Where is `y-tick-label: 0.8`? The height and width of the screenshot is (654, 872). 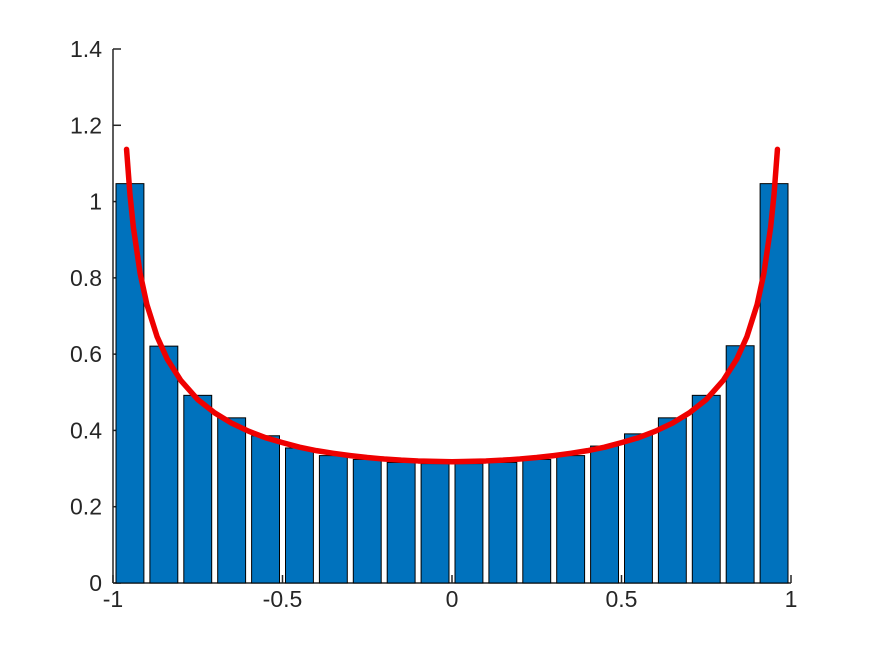 y-tick-label: 0.8 is located at coordinates (86, 278).